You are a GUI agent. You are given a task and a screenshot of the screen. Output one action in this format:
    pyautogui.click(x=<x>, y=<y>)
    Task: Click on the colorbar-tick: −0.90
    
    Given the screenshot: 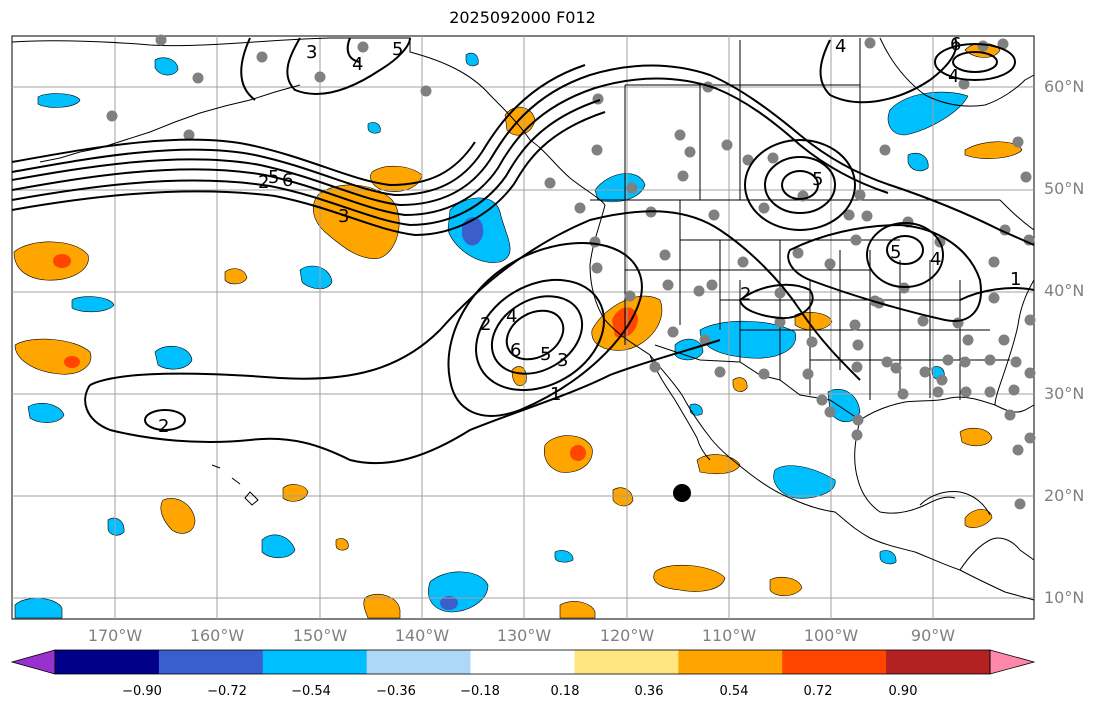 What is the action you would take?
    pyautogui.click(x=142, y=691)
    